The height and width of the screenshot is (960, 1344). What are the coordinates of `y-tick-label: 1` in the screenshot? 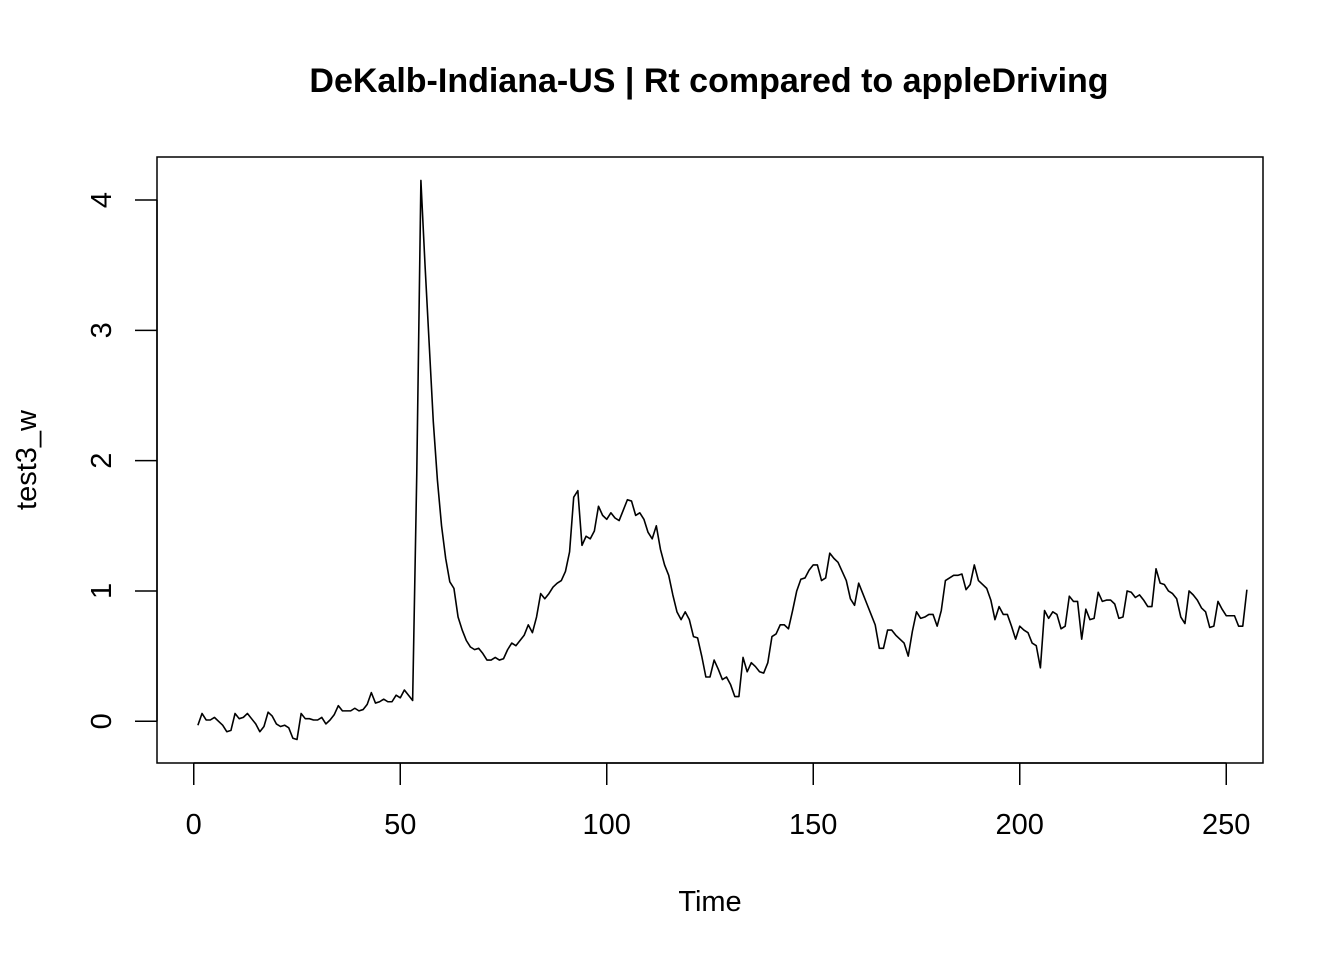 It's located at (102, 591).